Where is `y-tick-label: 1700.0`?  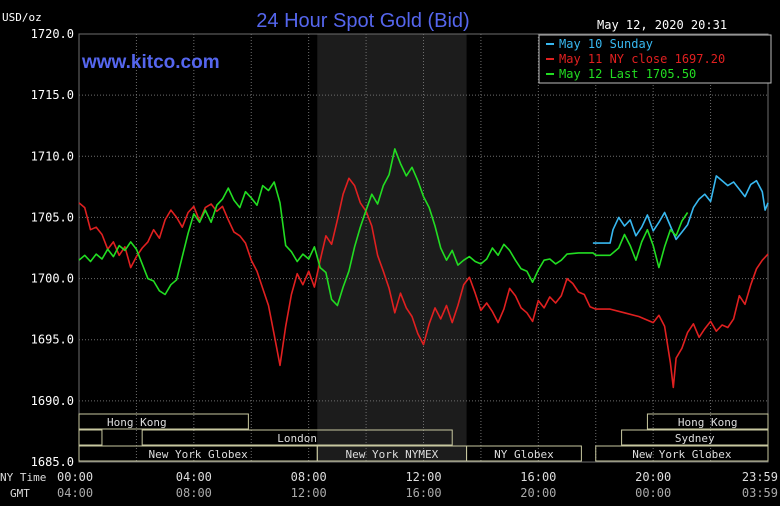
y-tick-label: 1700.0 is located at coordinates (52, 279).